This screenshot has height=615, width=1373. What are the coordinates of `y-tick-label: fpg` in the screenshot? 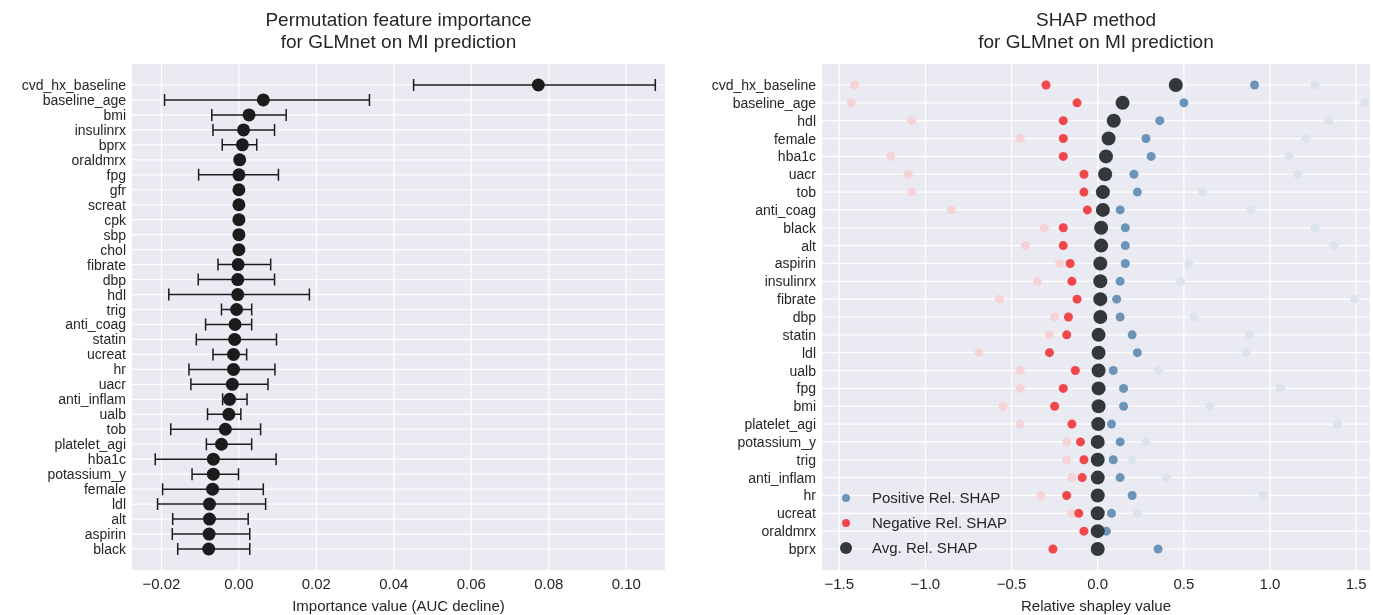 It's located at (806, 388).